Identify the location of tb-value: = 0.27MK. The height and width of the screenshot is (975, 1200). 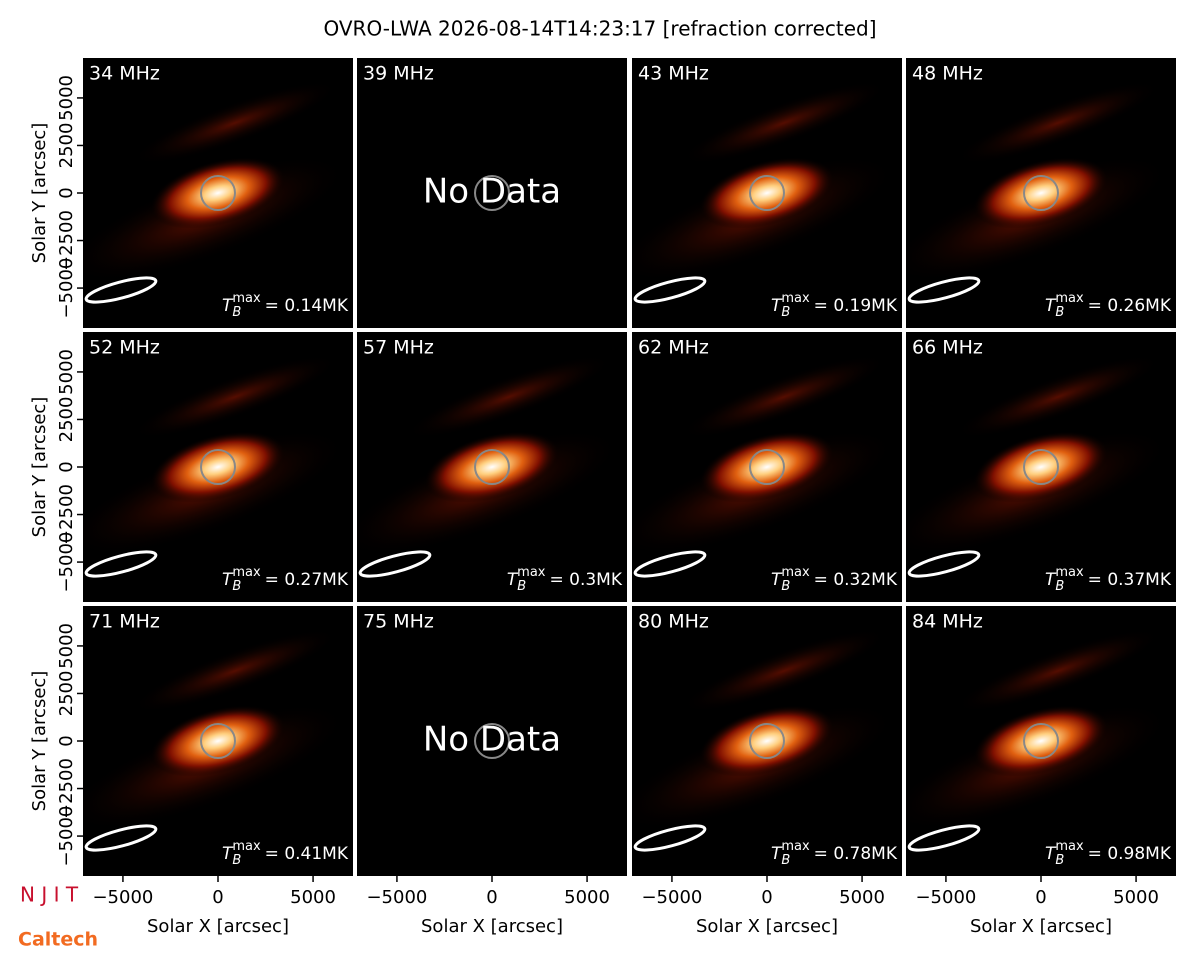
(307, 580).